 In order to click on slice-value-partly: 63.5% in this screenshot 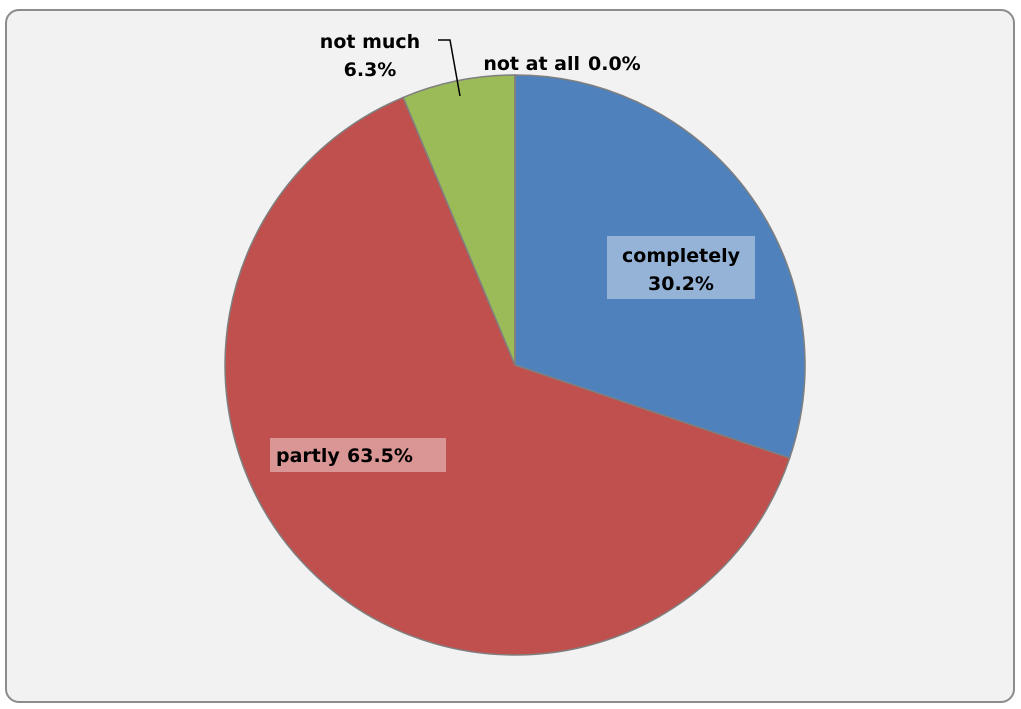, I will do `click(380, 456)`.